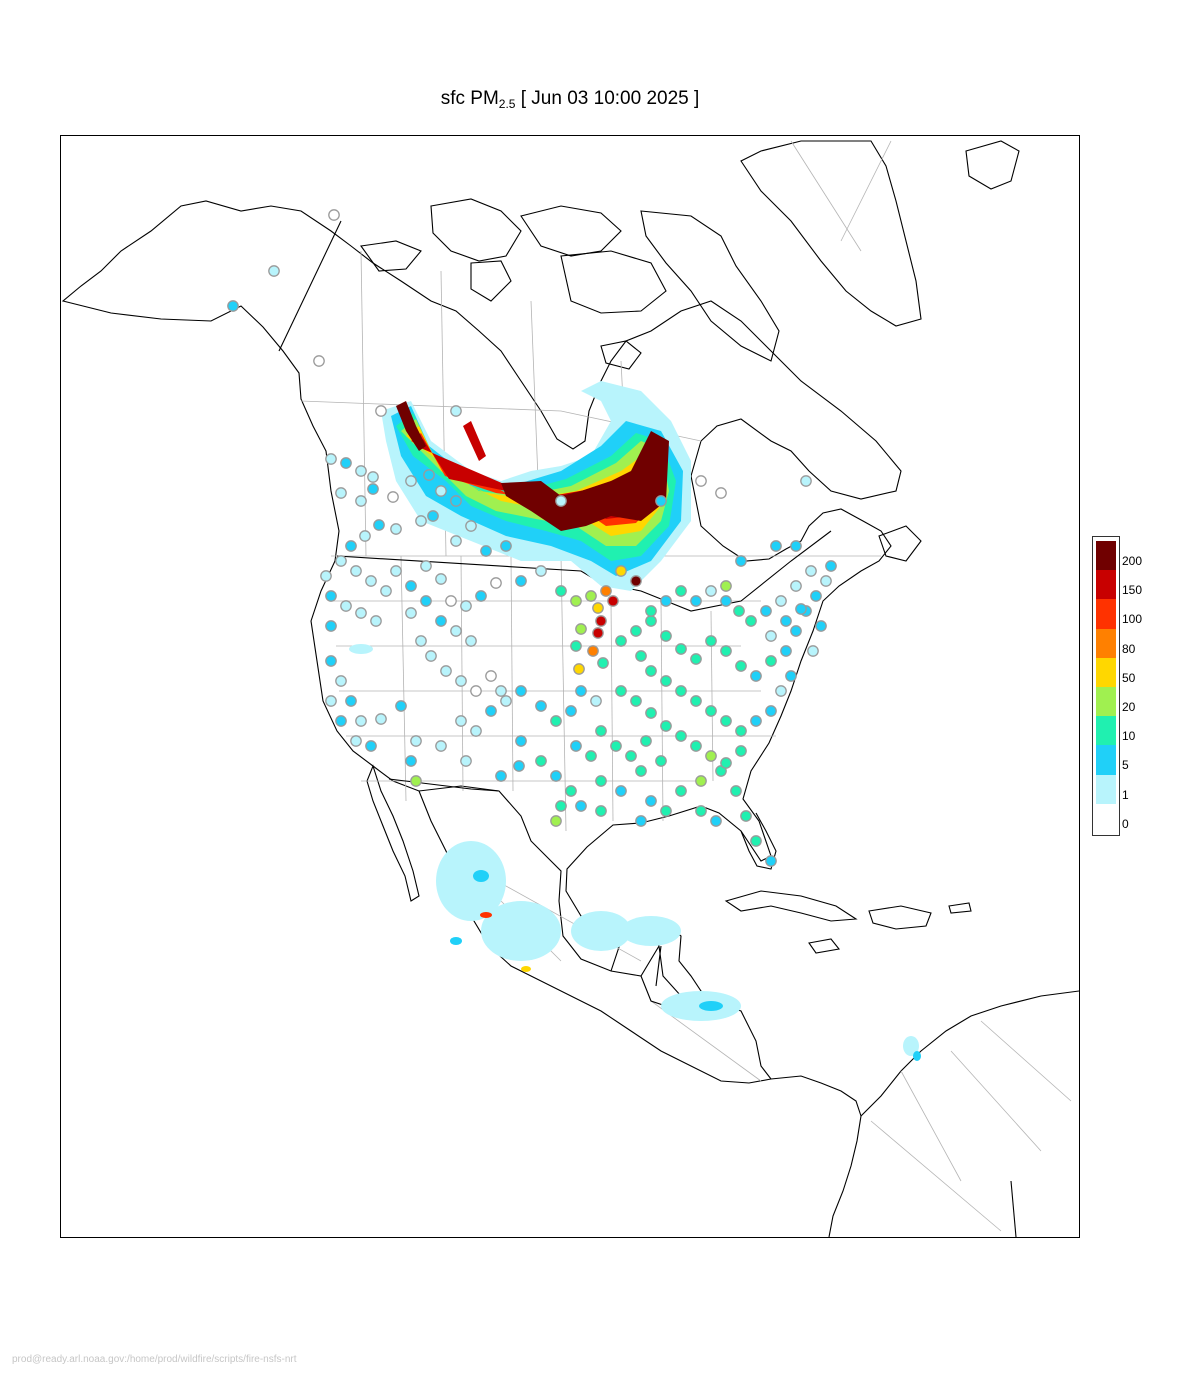 The height and width of the screenshot is (1376, 1199). Describe the element at coordinates (1132, 619) in the screenshot. I see `legend-label: 100` at that location.